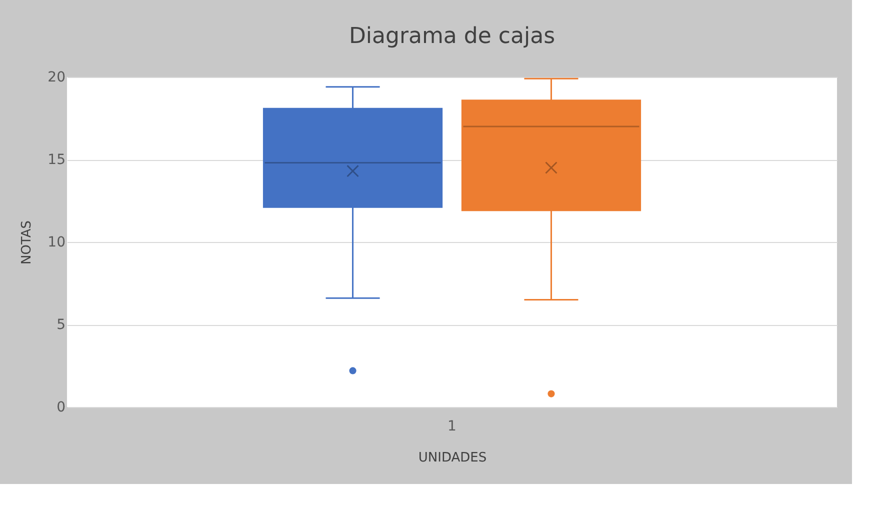 Image resolution: width=870 pixels, height=521 pixels. I want to click on y-tick-label: 10, so click(57, 242).